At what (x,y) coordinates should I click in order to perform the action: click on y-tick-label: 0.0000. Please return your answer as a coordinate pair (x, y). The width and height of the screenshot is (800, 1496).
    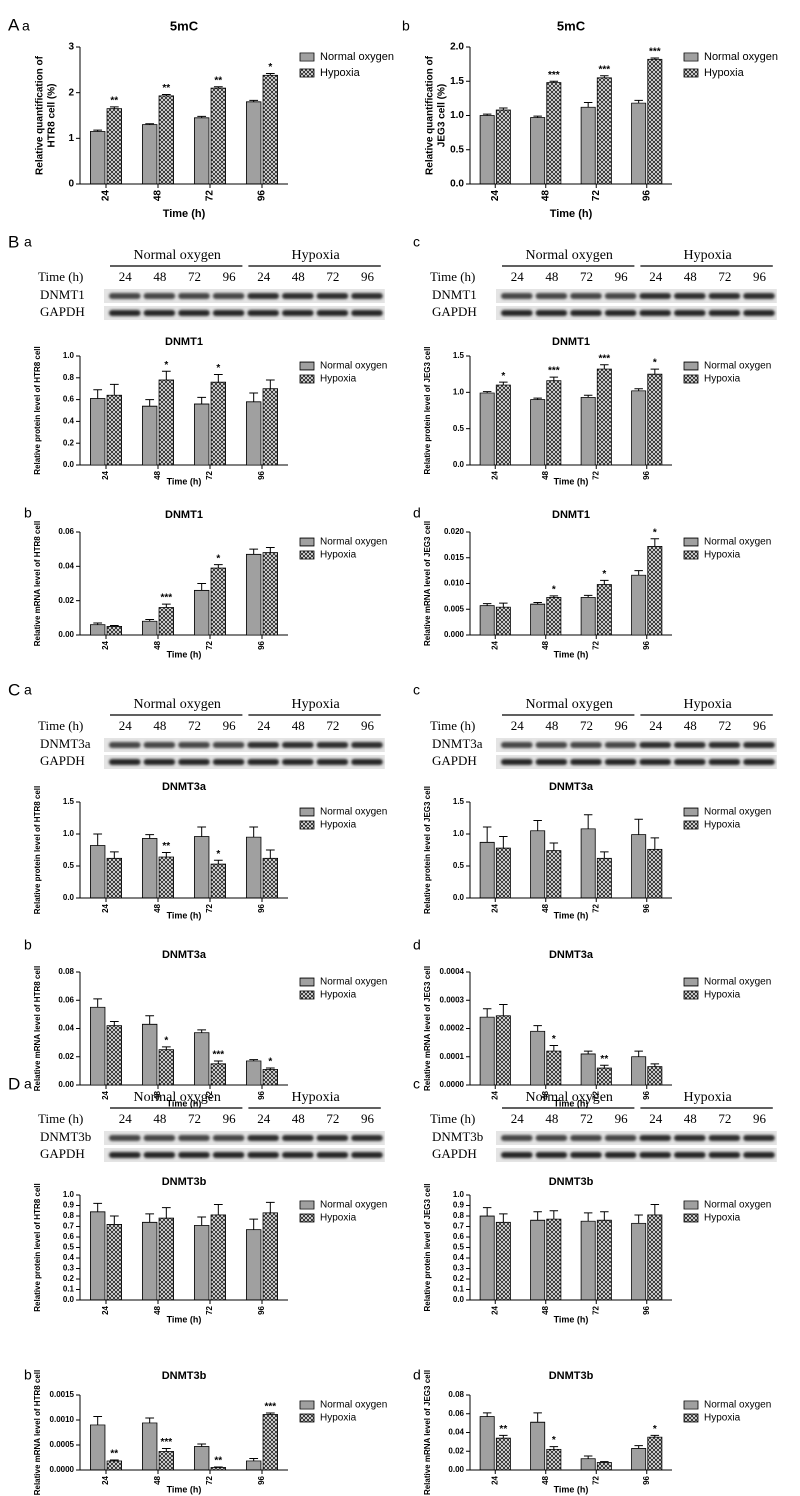
    Looking at the image, I should click on (62, 1469).